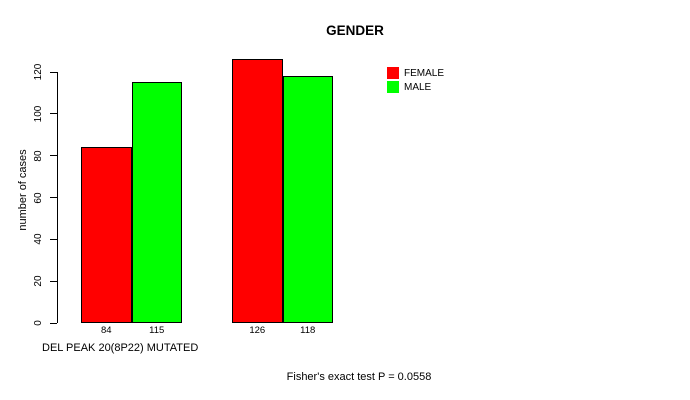  I want to click on legend-label: MALE, so click(418, 87).